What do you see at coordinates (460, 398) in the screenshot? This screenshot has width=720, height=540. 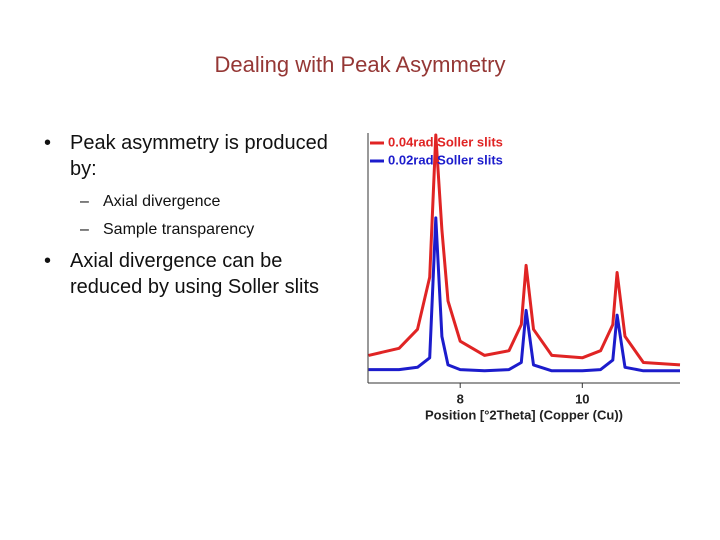 I see `x-tick-label: 8` at bounding box center [460, 398].